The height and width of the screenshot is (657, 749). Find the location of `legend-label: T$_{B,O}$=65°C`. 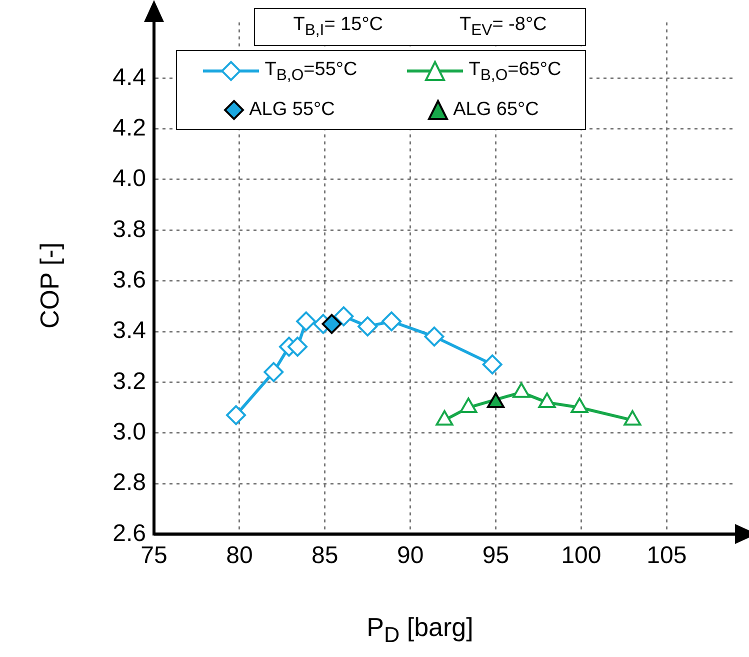

legend-label: T$_{B,O}$=65°C is located at coordinates (515, 71).